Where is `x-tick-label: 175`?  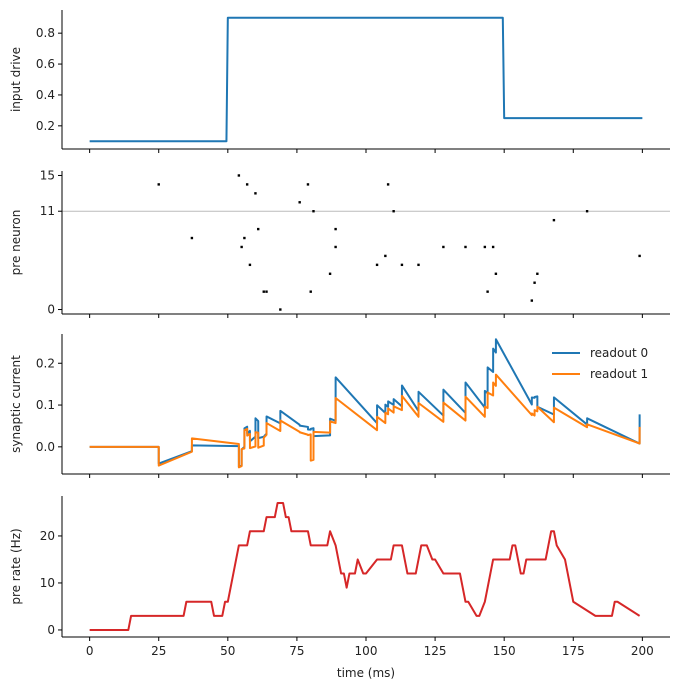
x-tick-label: 175 is located at coordinates (573, 651).